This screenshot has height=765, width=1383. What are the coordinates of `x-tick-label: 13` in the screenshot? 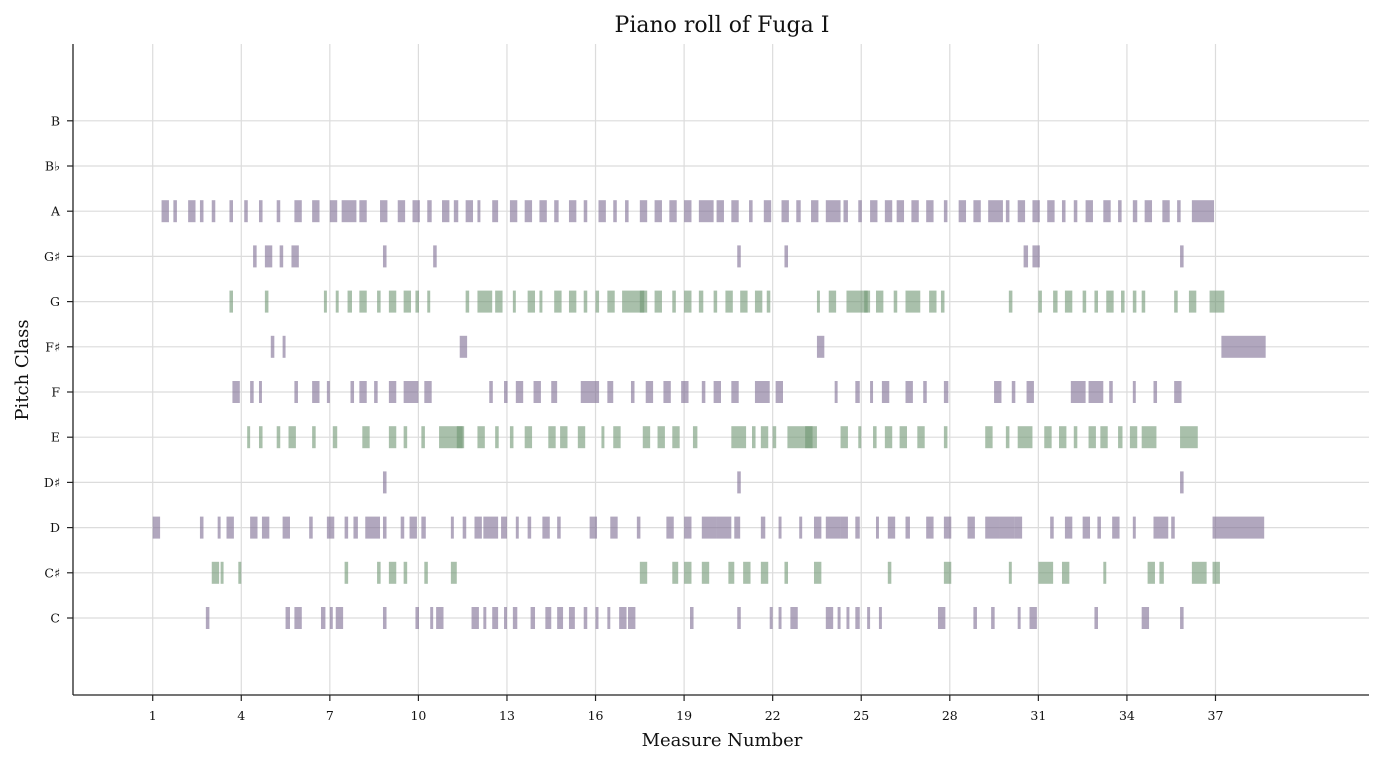 It's located at (507, 715).